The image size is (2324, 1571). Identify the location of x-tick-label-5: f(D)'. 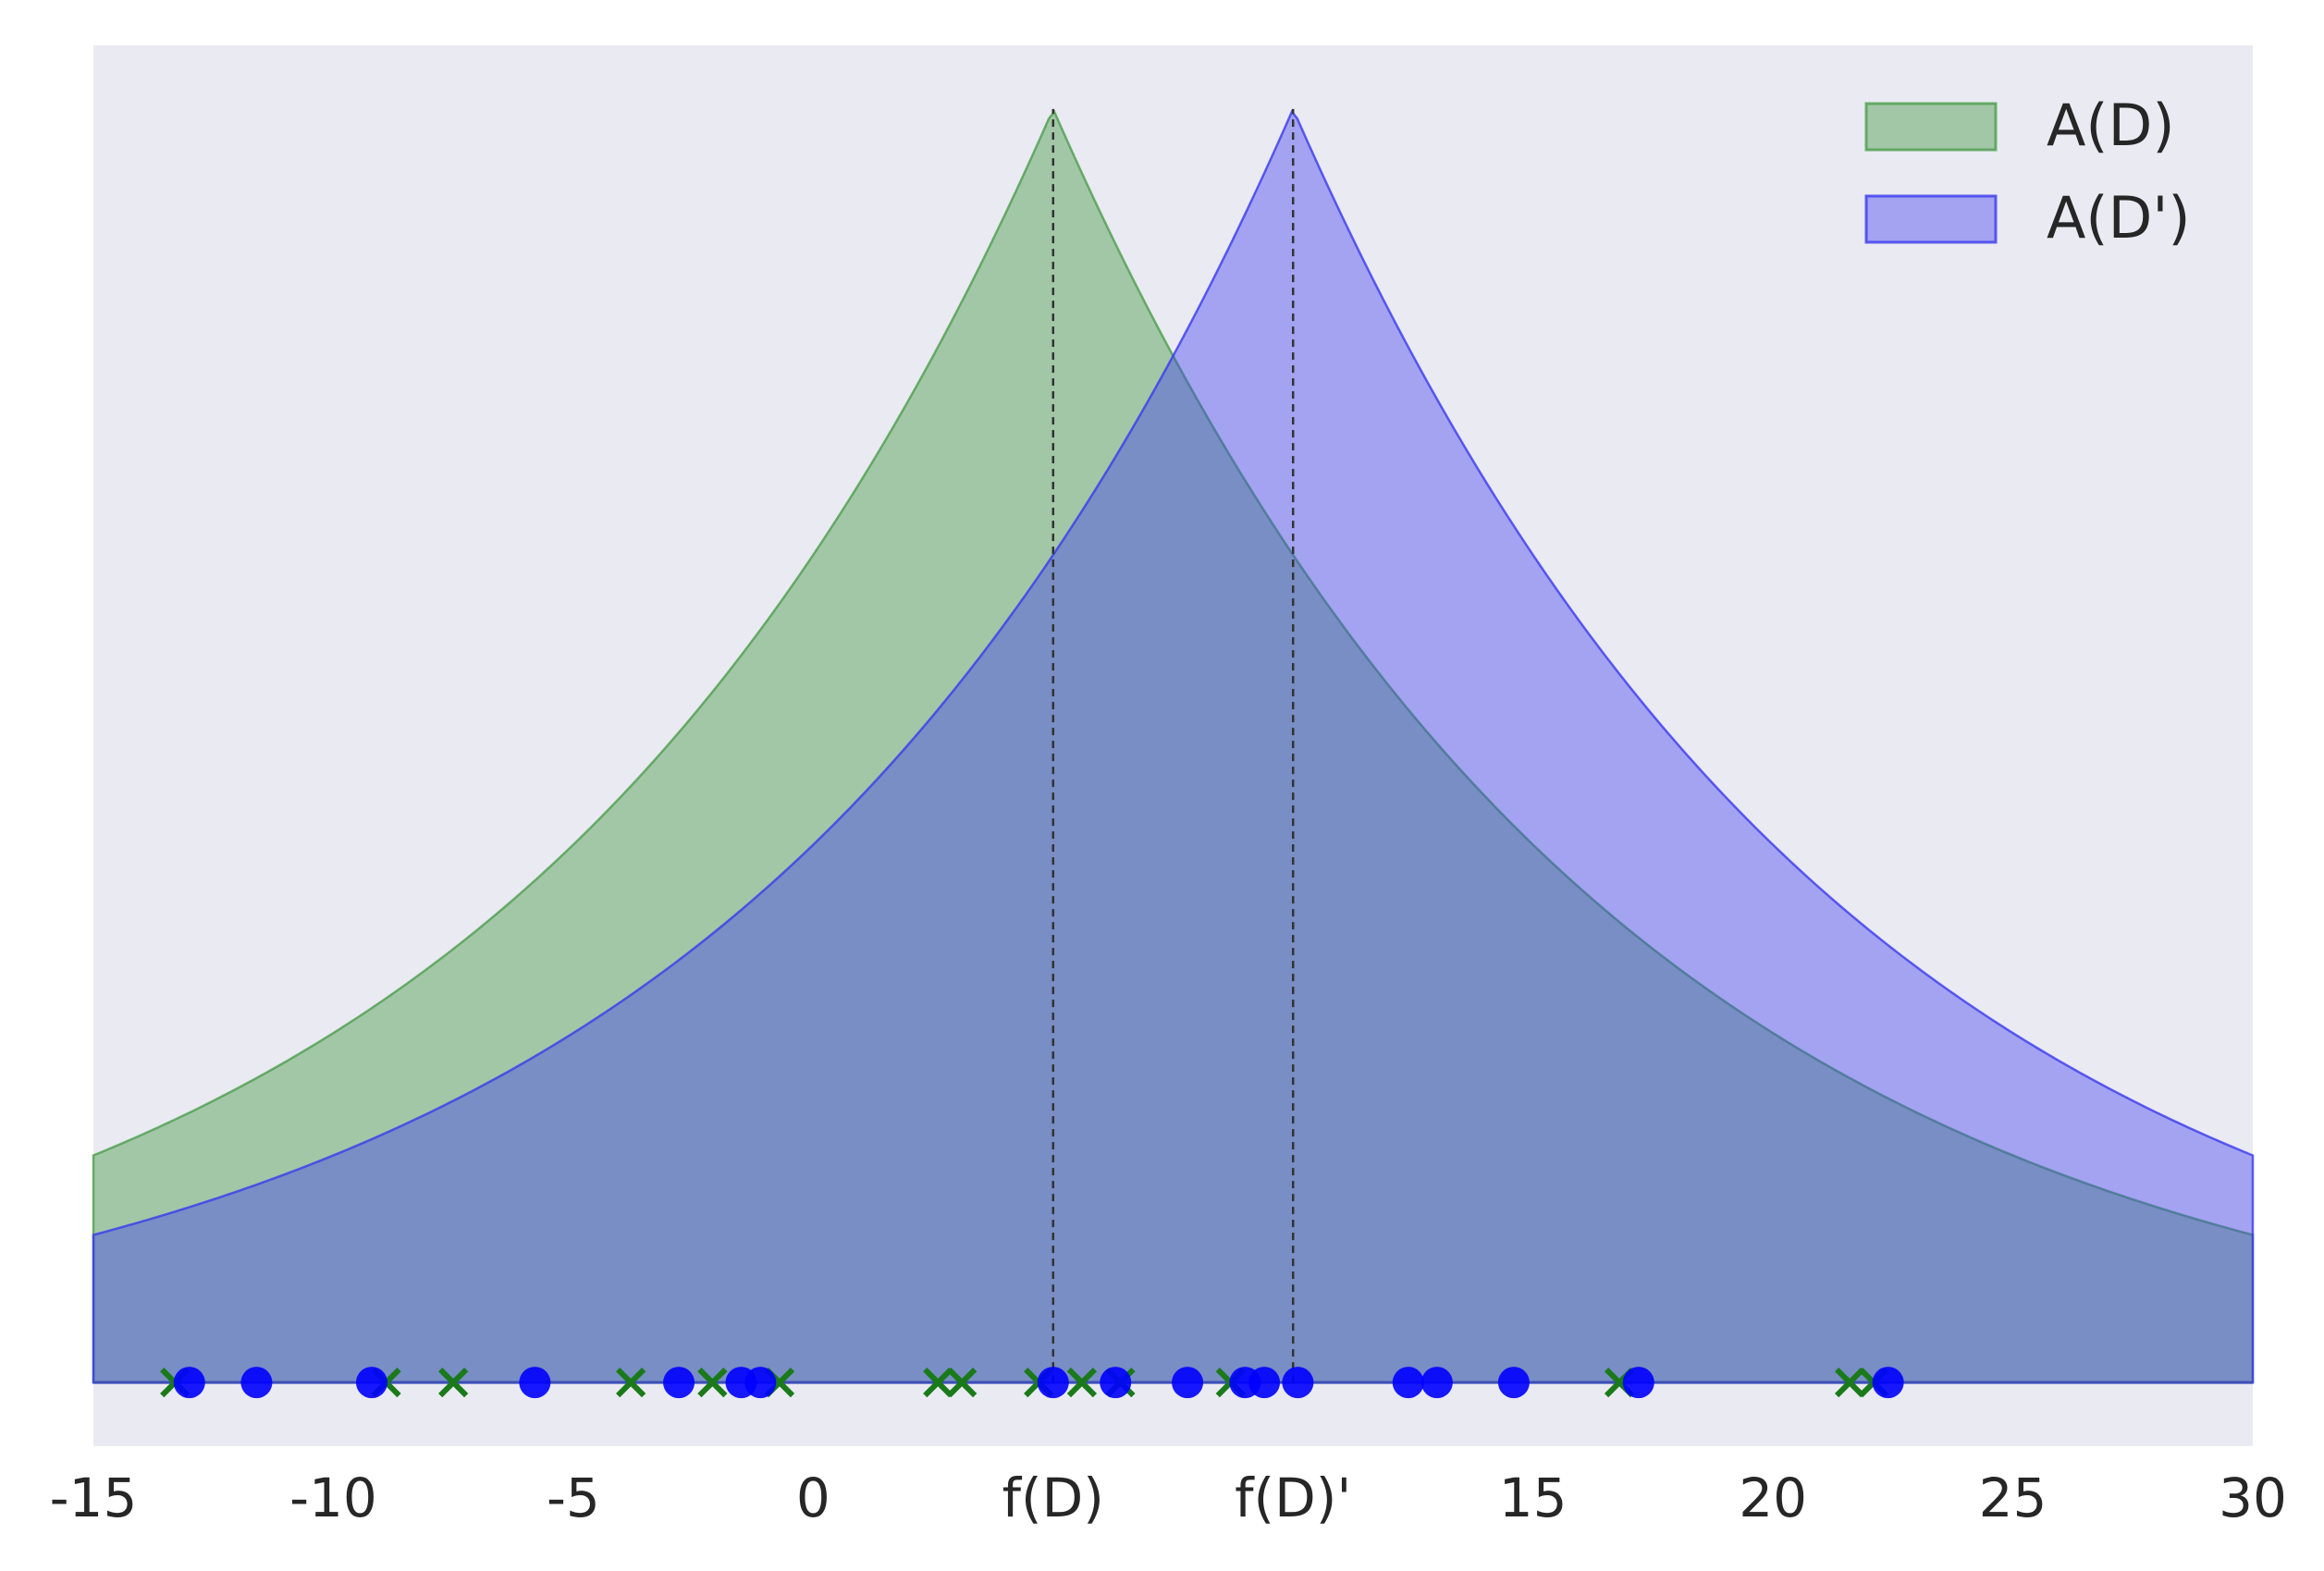
(1293, 1498).